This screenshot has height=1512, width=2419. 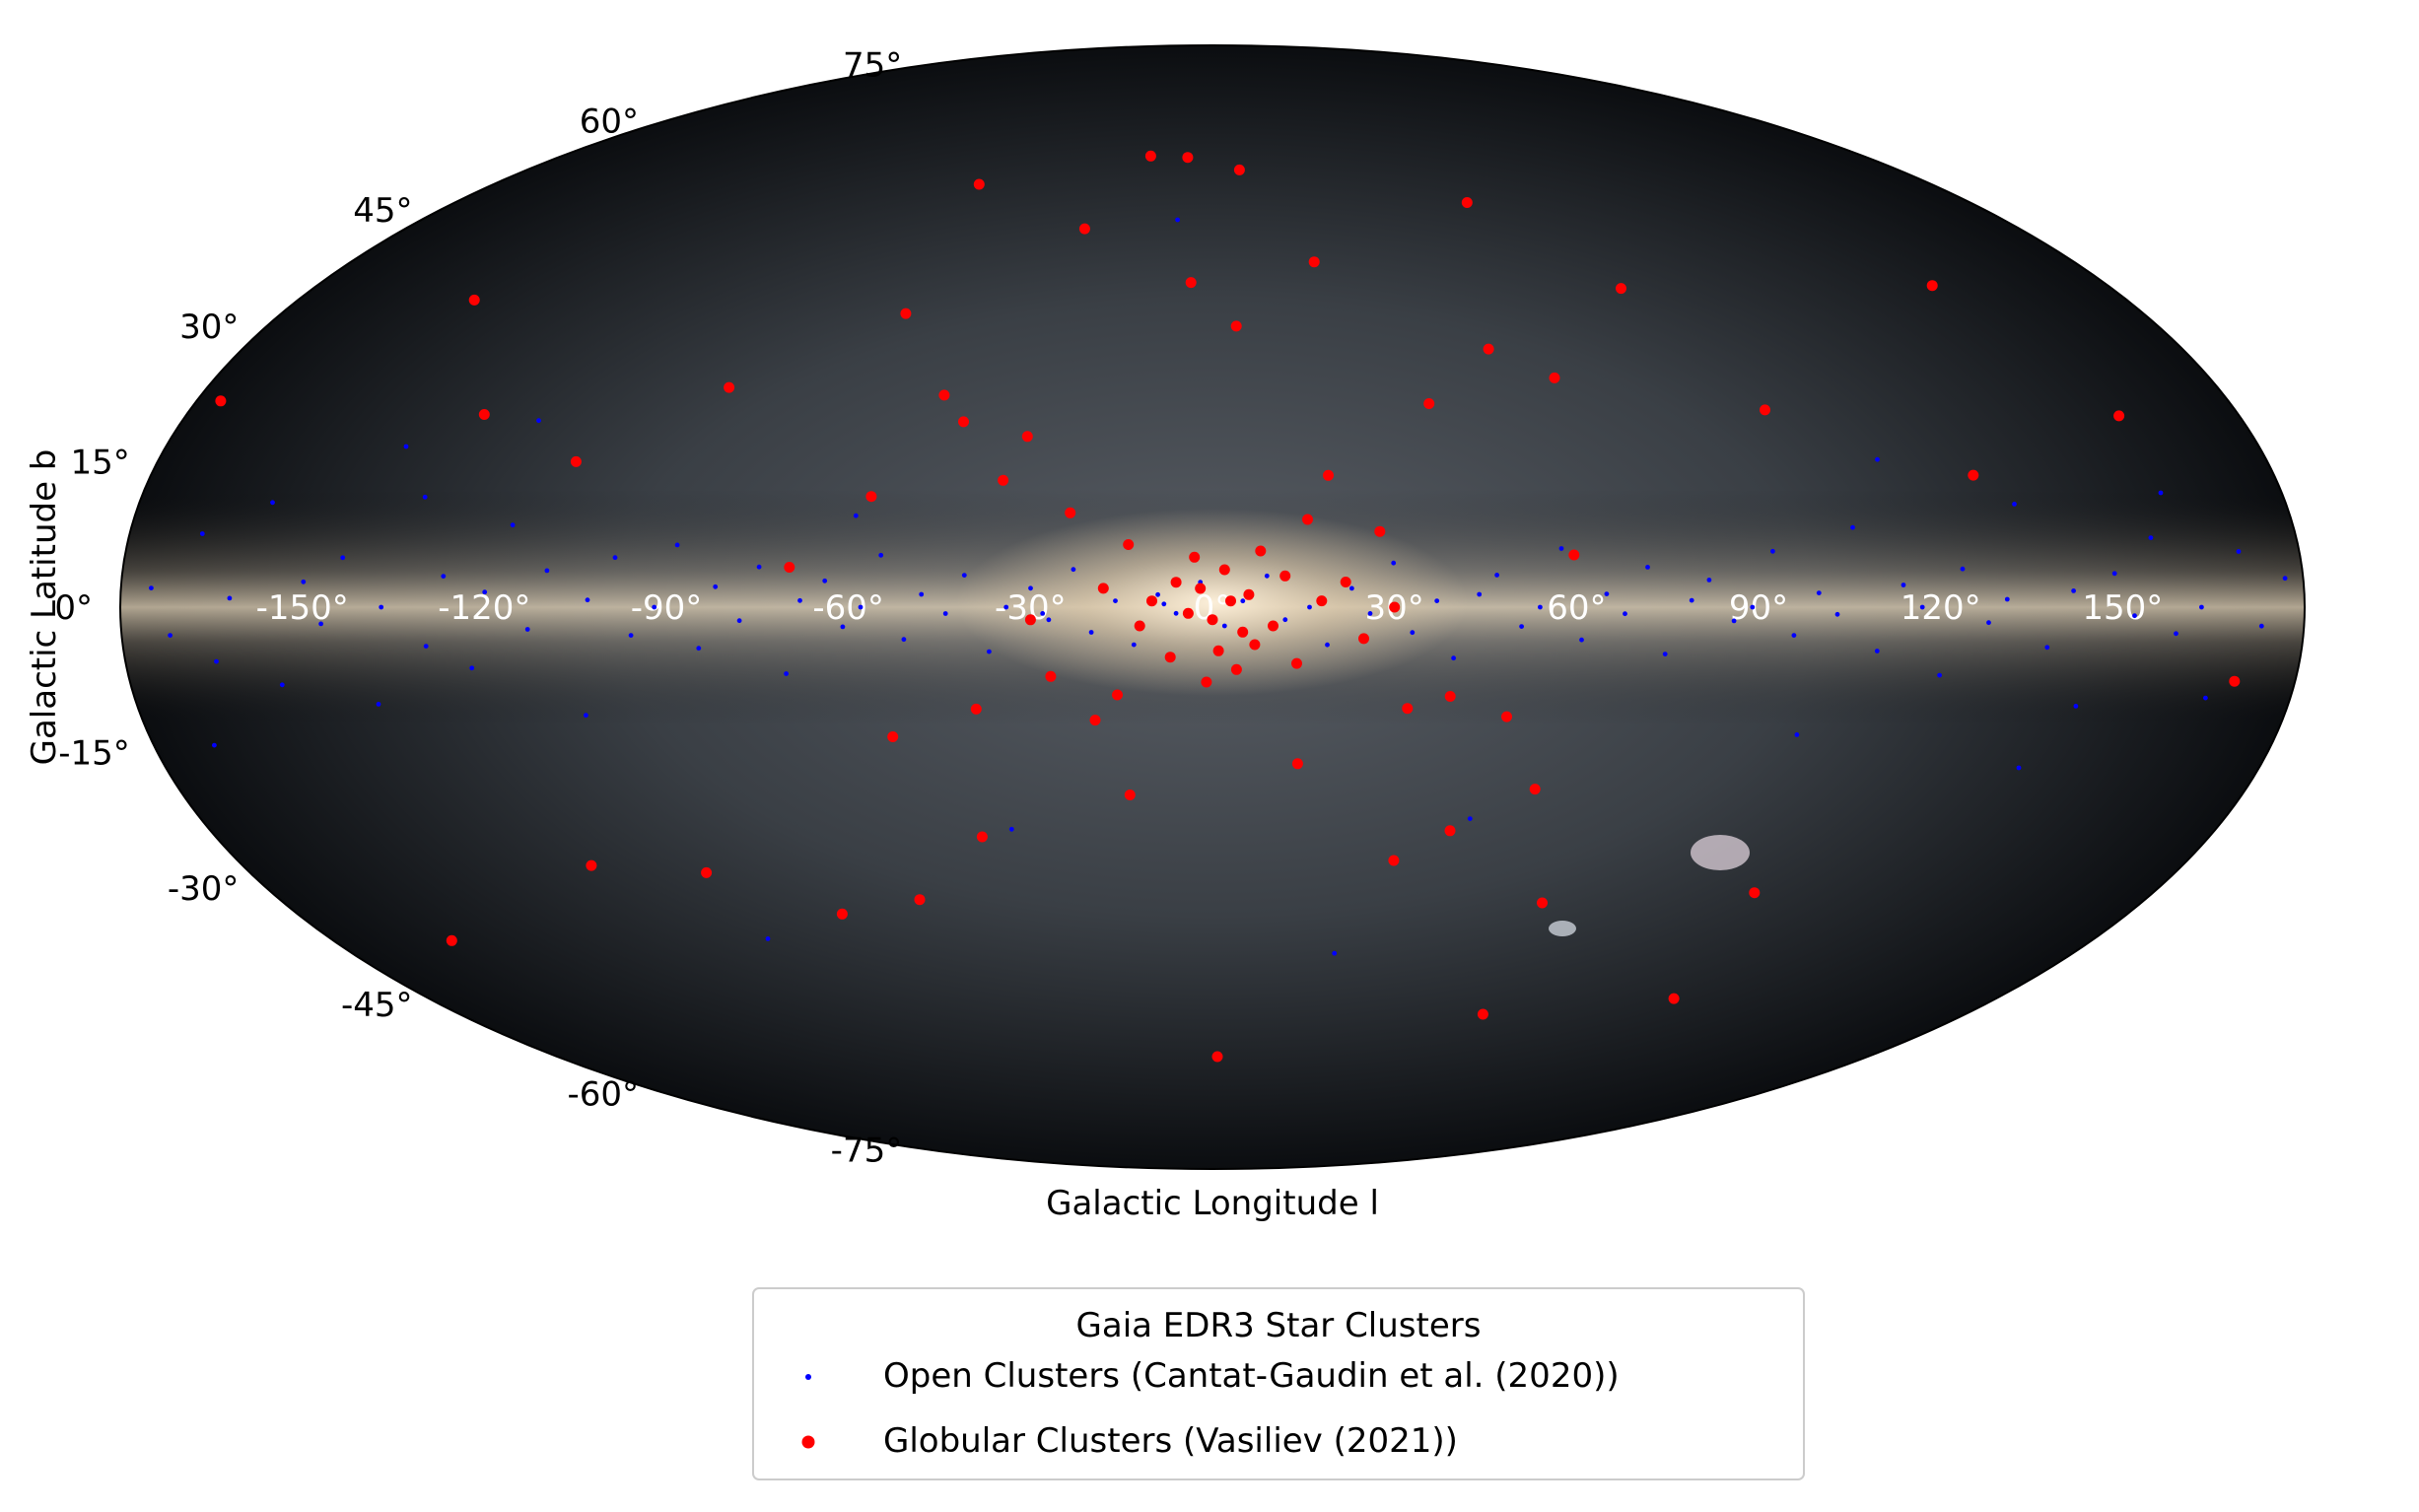 What do you see at coordinates (603, 1095) in the screenshot?
I see `y-tick-label: -60°` at bounding box center [603, 1095].